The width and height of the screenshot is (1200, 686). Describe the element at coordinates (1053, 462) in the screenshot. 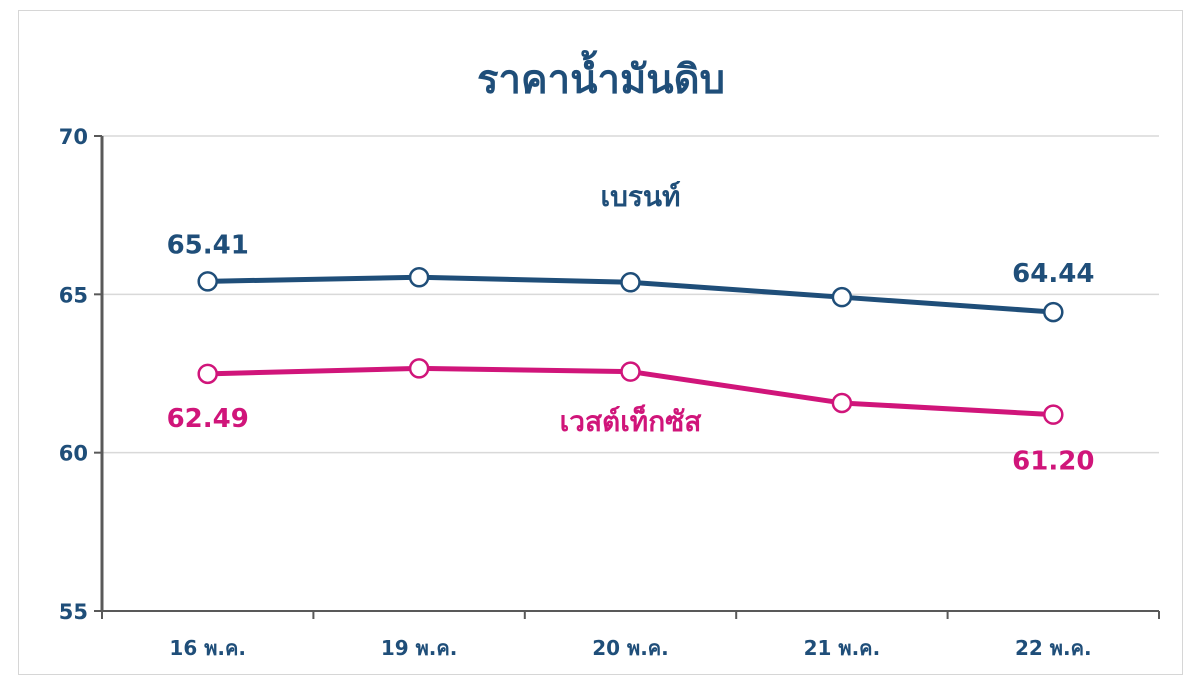

I see `data-label: 61.20` at that location.